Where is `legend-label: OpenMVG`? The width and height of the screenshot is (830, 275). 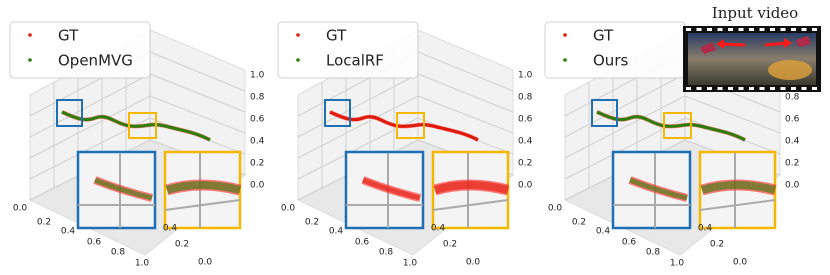
legend-label: OpenMVG is located at coordinates (95, 61).